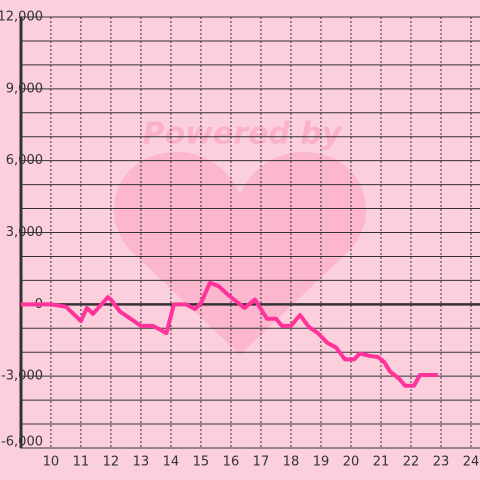 This screenshot has width=480, height=480. Describe the element at coordinates (141, 462) in the screenshot. I see `x-tick-label: 13` at that location.